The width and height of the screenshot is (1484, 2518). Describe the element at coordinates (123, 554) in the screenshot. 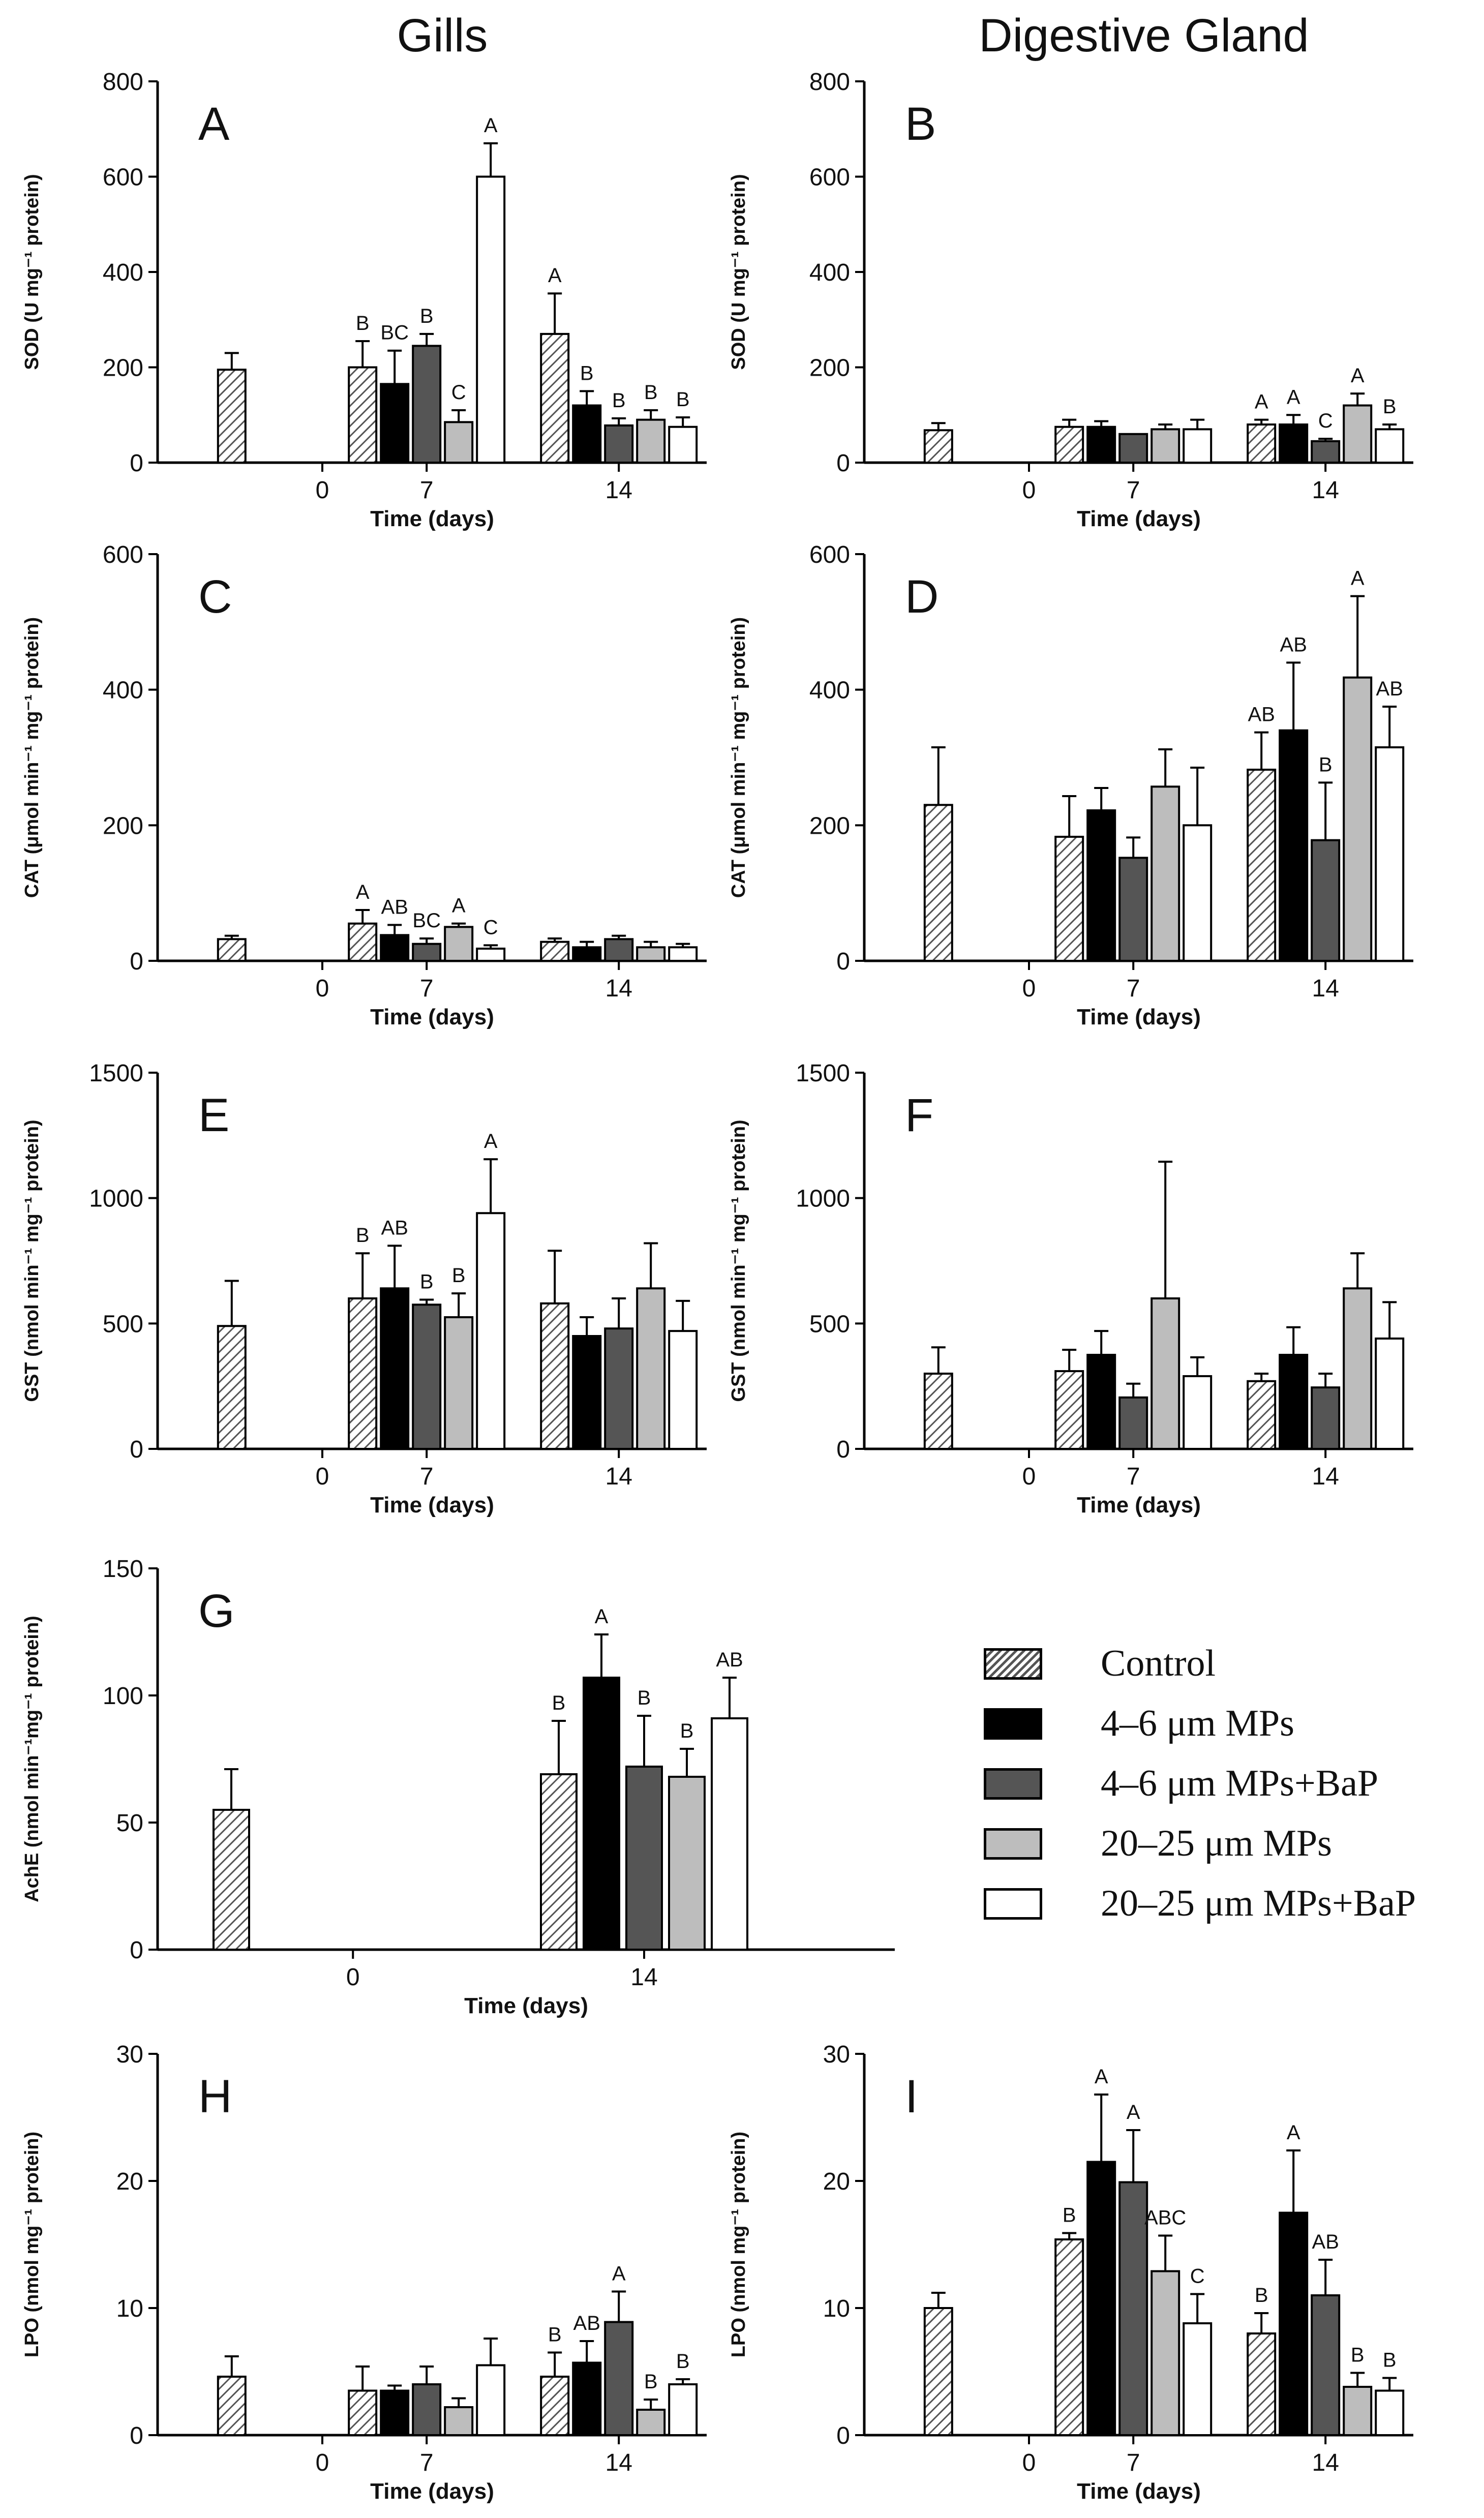

I see `y-tick-label-c: 600` at that location.